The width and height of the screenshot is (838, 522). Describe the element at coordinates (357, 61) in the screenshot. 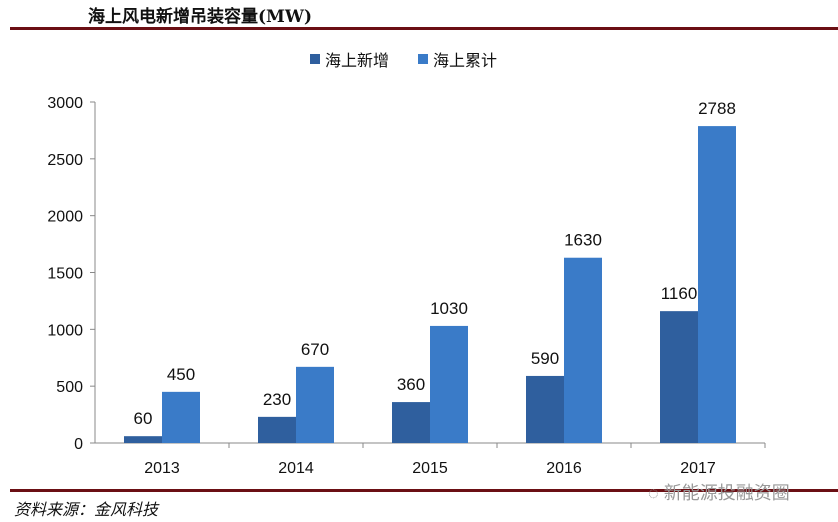

I see `legend-label: 海上新增` at that location.